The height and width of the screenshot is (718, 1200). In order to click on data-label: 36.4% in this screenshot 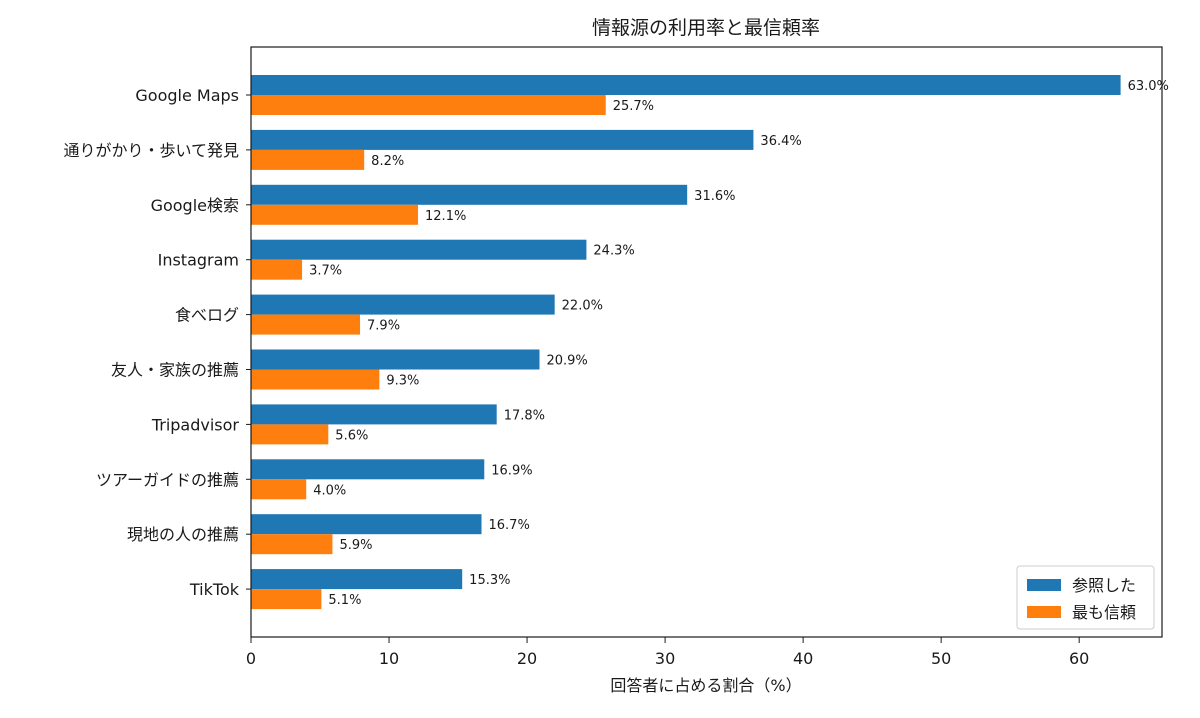, I will do `click(780, 141)`.